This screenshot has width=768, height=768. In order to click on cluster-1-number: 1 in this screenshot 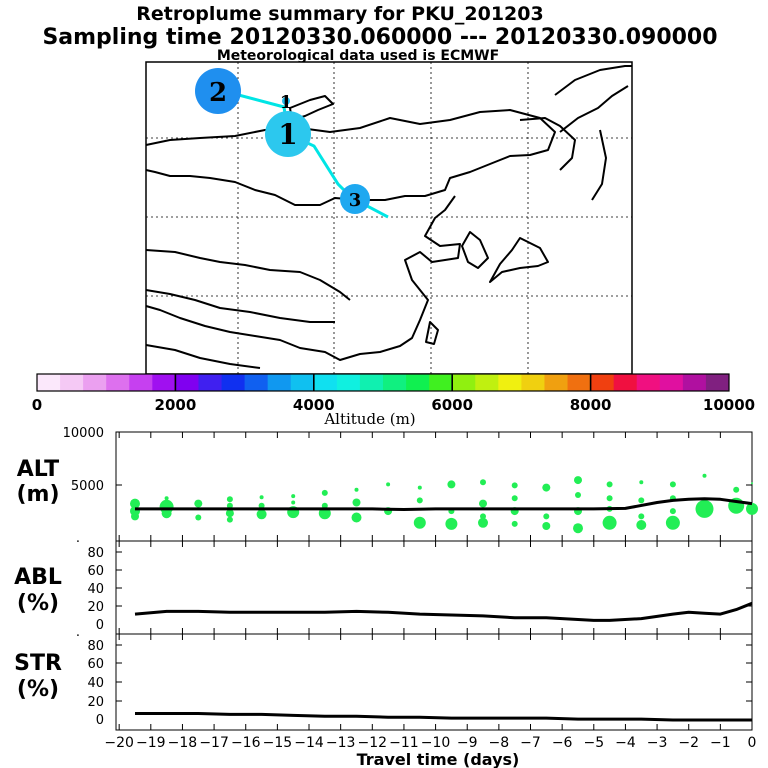, I will do `click(287, 134)`.